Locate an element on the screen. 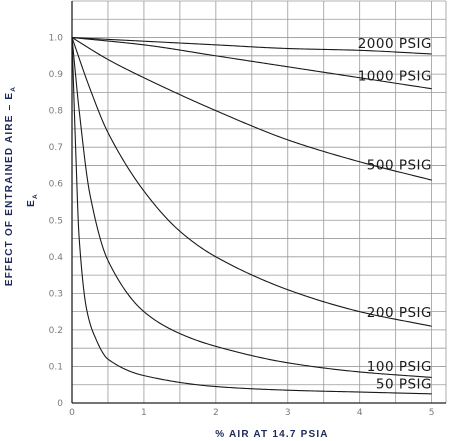 This screenshot has height=441, width=474. x-tick-label: 0 is located at coordinates (72, 413).